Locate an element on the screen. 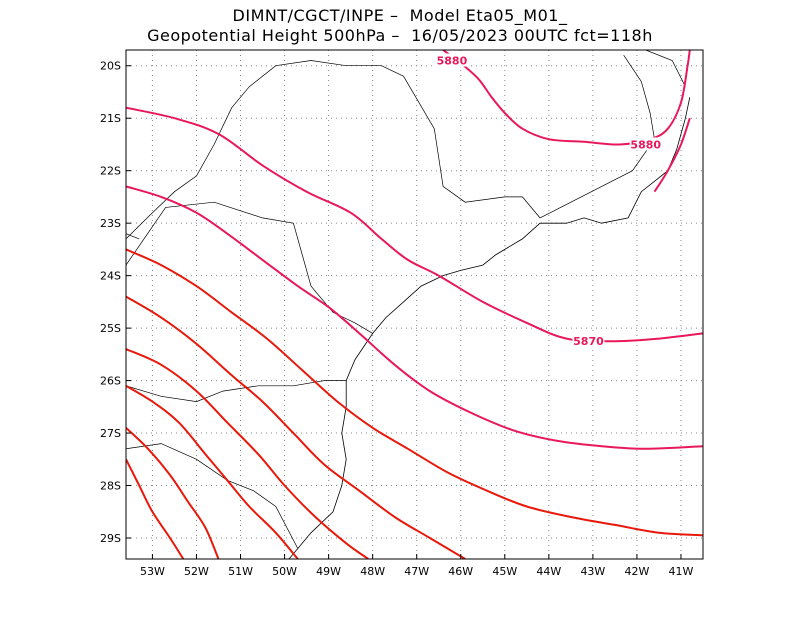 Image resolution: width=800 pixels, height=618 pixels. lon-tick-label: 50W is located at coordinates (284, 571).